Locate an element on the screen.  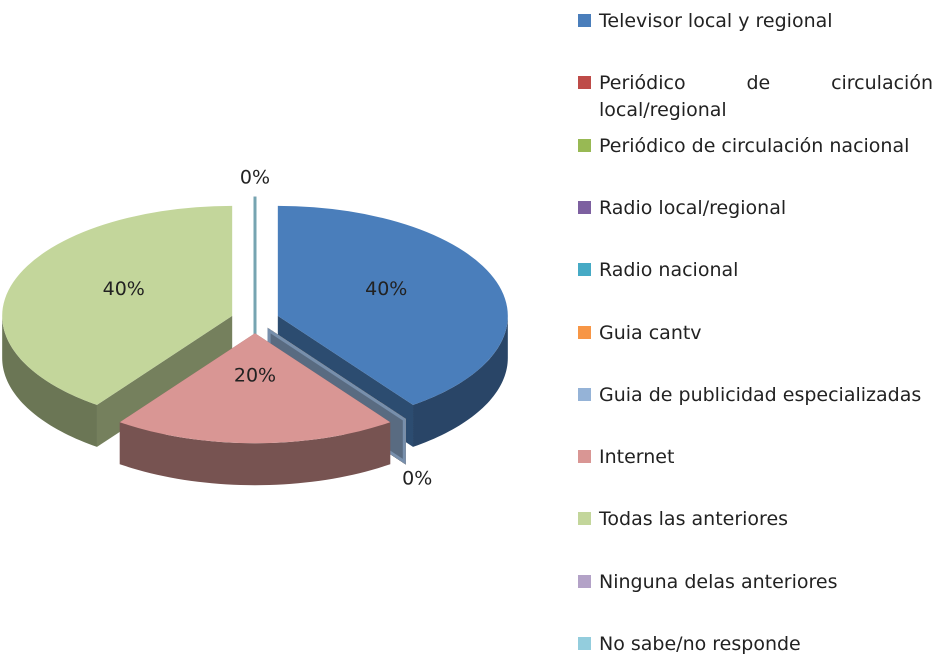
legend-entry: Radio local/regional is located at coordinates (755, 208).